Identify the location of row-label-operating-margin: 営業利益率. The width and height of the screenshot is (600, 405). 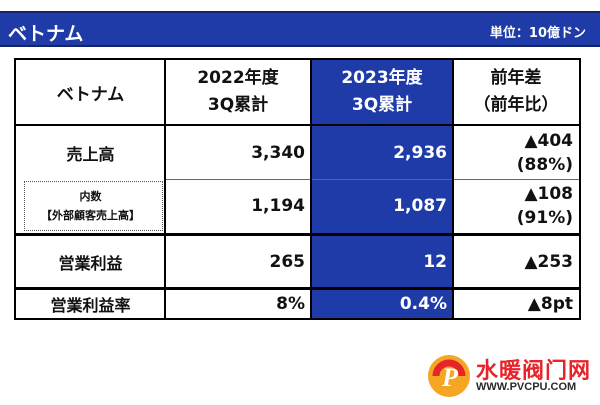
(90, 305).